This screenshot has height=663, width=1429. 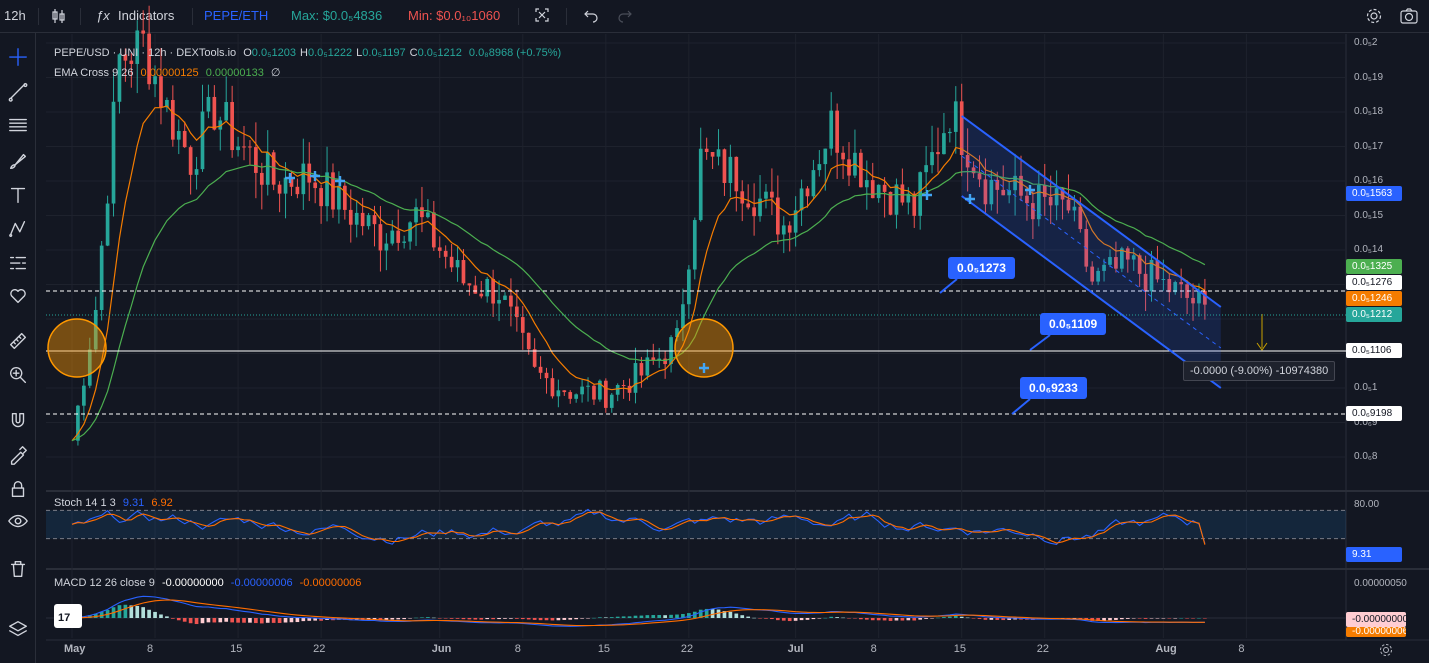 What do you see at coordinates (18, 295) in the screenshot?
I see `heart-icon` at bounding box center [18, 295].